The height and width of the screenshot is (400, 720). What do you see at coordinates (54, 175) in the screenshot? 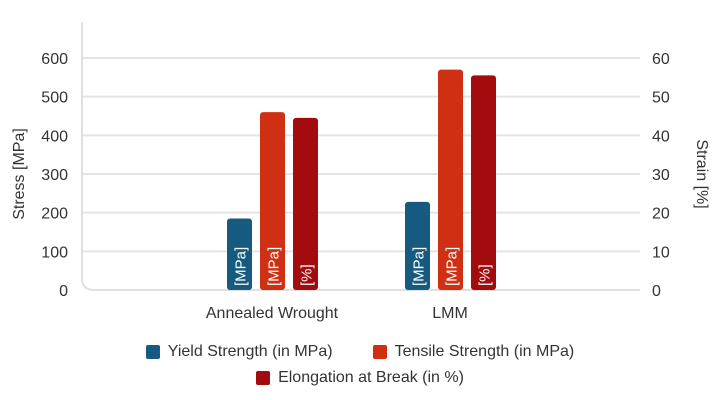
I see `y-tick-label: 300` at bounding box center [54, 175].